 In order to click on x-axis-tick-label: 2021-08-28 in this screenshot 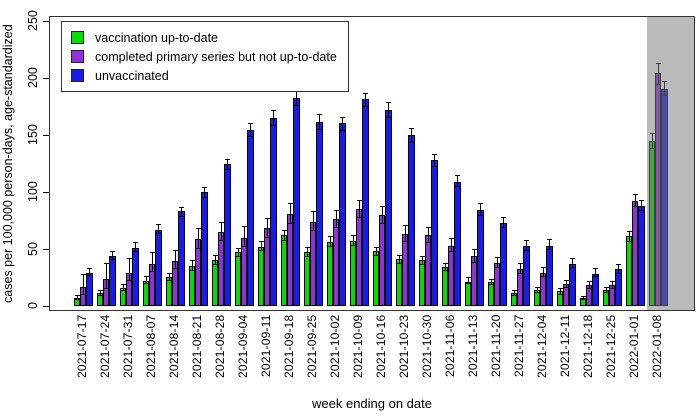, I will do `click(220, 347)`.